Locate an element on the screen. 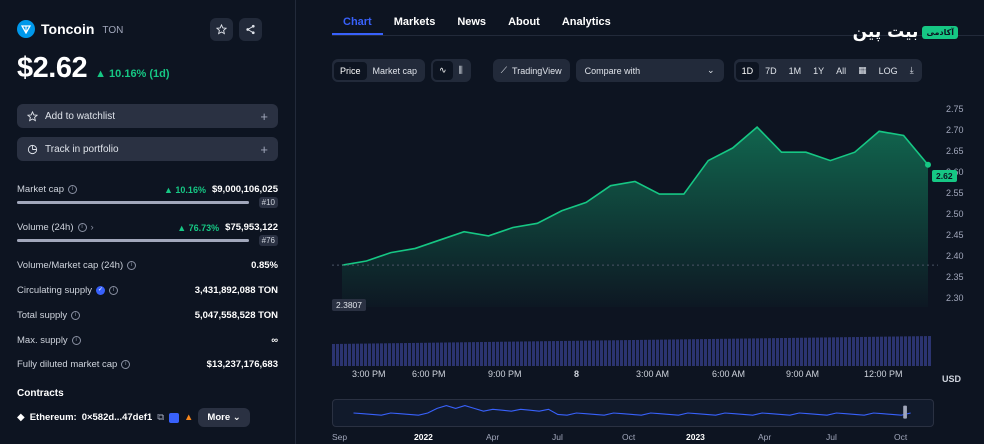  current-price-label: 2.62 is located at coordinates (944, 176).